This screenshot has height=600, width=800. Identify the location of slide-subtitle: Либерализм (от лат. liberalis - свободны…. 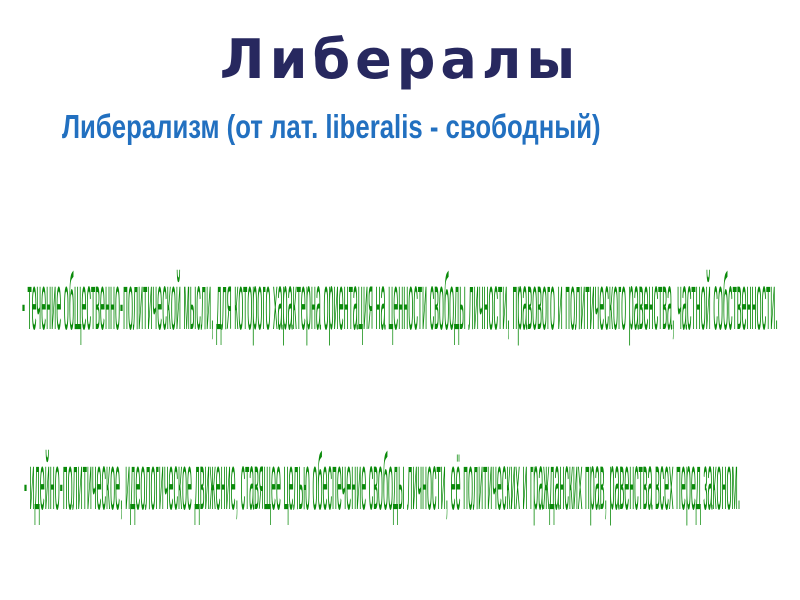
(331, 126).